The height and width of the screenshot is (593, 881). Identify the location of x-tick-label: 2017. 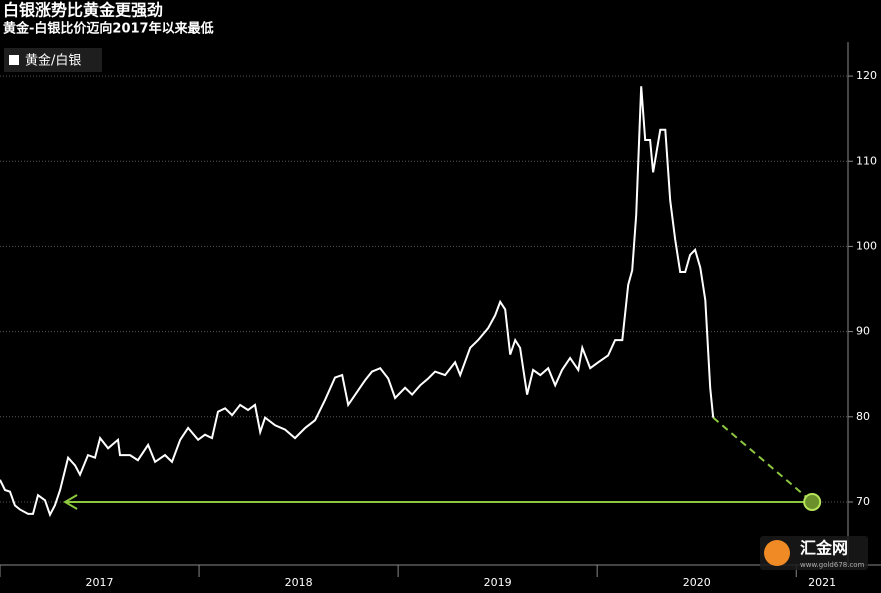
(100, 582).